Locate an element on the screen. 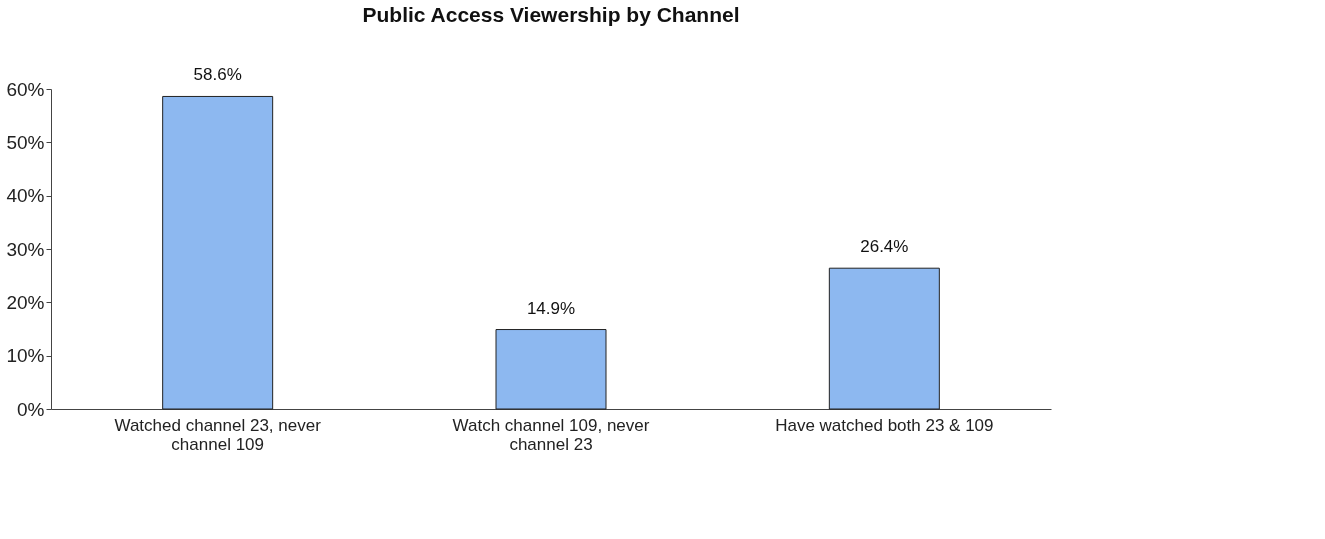 The height and width of the screenshot is (539, 1325). chart-title: Public Access Viewership by Channel is located at coordinates (551, 15).